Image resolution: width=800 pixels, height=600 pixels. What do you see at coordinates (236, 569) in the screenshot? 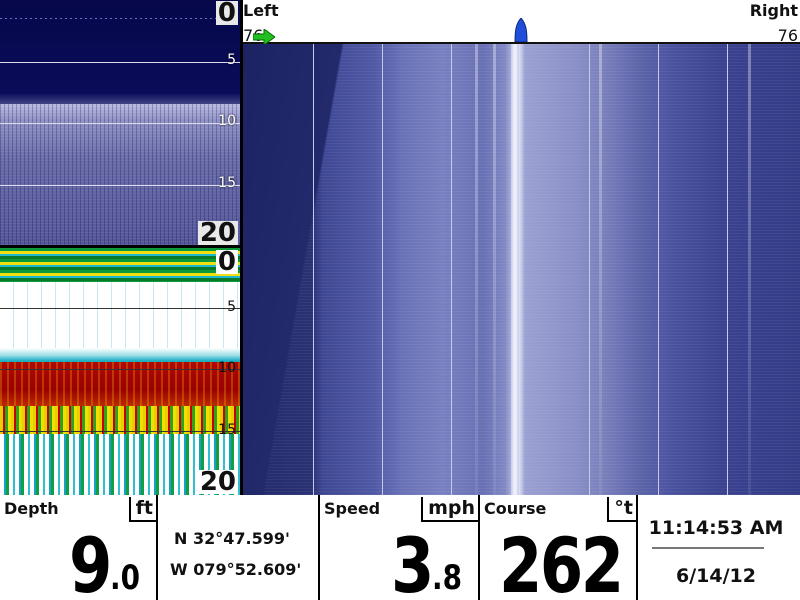
I see `gps-longitude: W 079°52.609'` at bounding box center [236, 569].